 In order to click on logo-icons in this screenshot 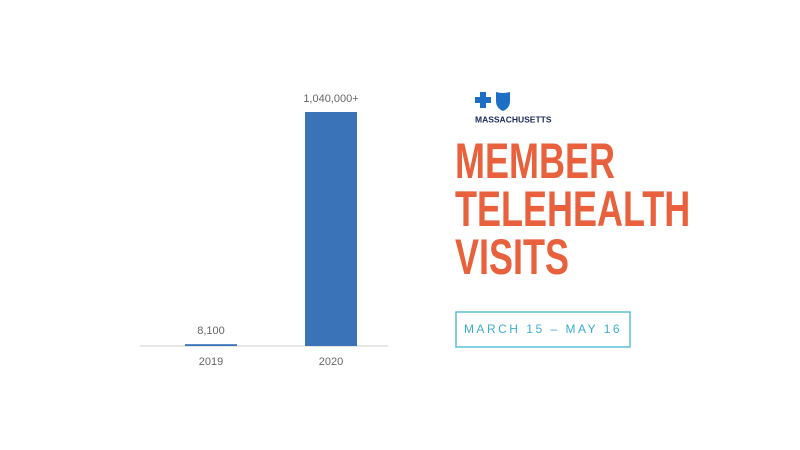, I will do `click(492, 101)`.